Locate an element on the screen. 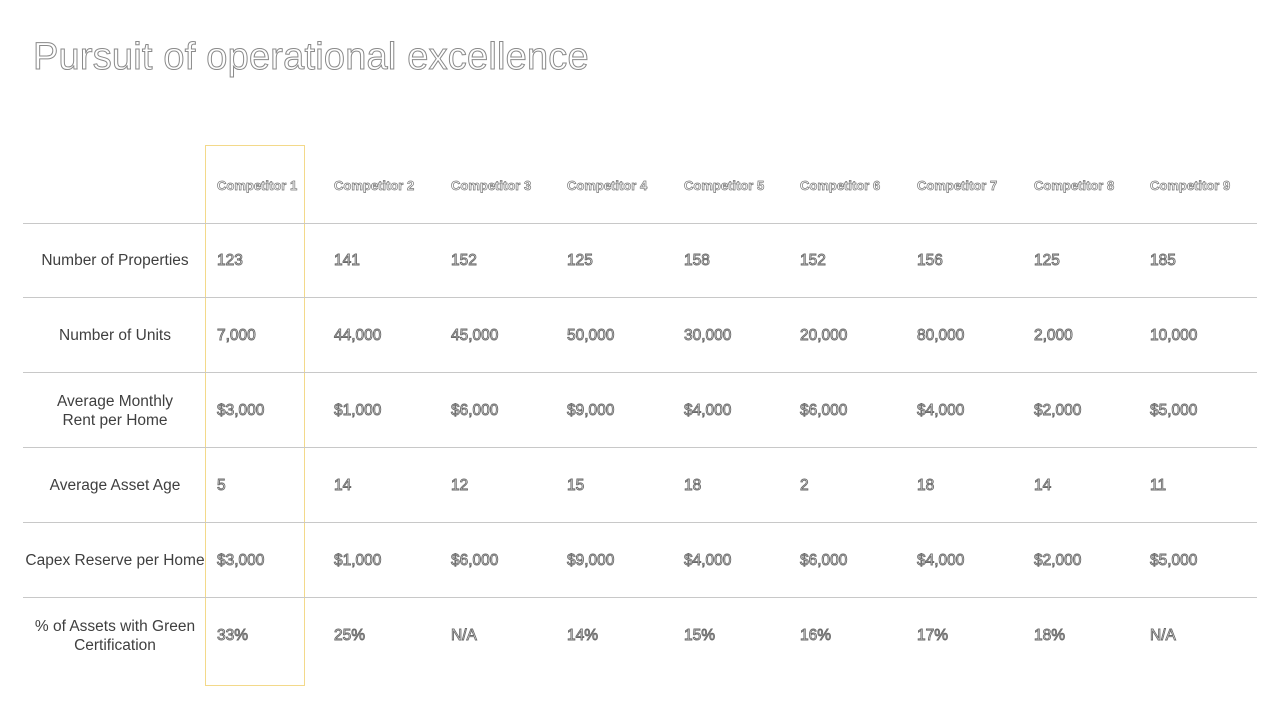 This screenshot has width=1280, height=720. table-cell: 123 is located at coordinates (230, 260).